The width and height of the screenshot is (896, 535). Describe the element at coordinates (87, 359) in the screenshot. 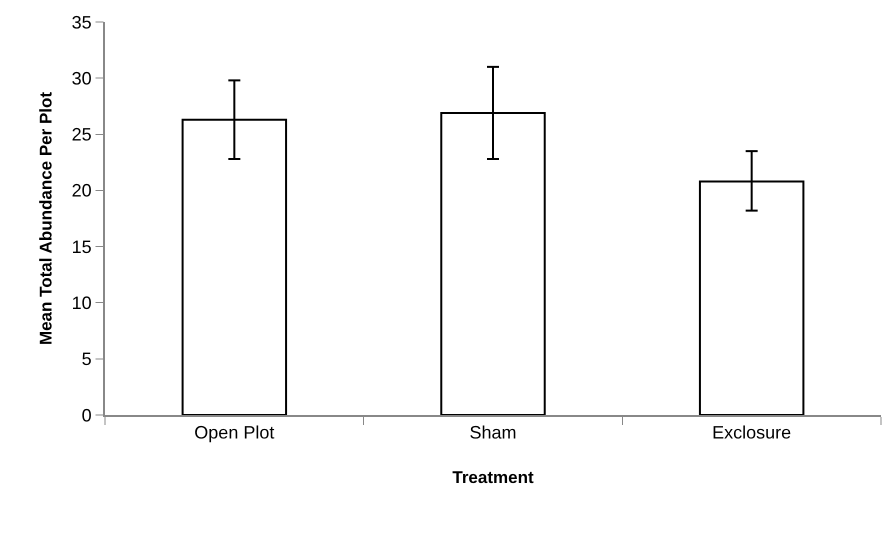

I see `y-tick-label: 5` at that location.